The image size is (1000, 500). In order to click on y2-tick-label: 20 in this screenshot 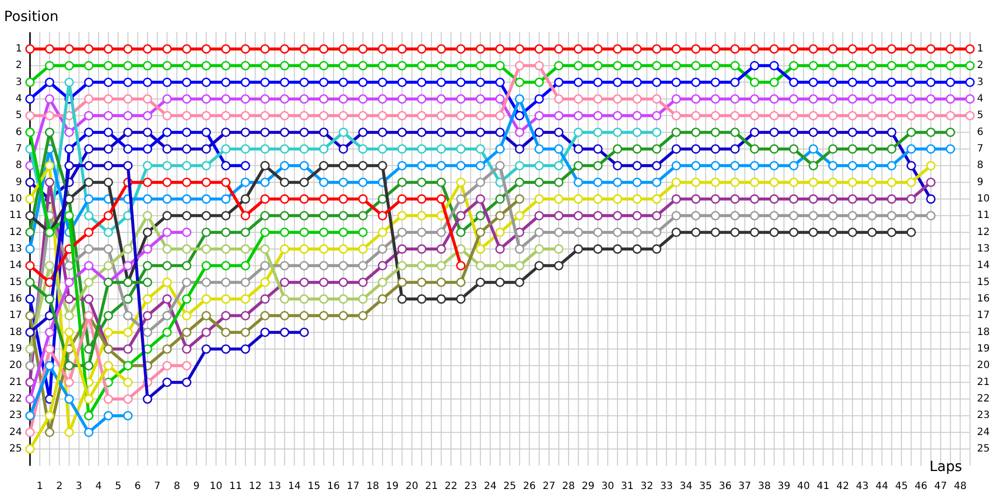, I will do `click(983, 366)`.